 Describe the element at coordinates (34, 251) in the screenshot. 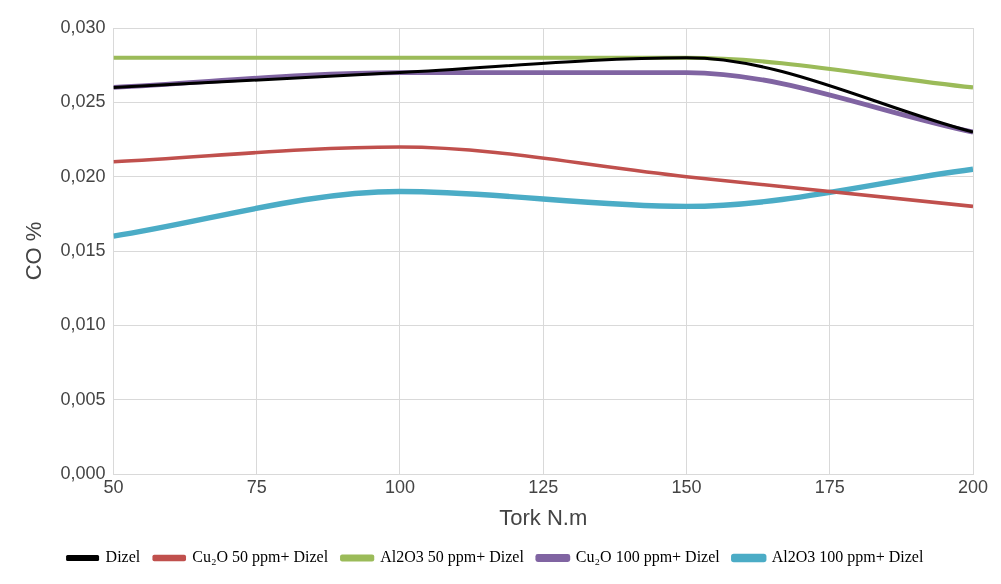

I see `y-axis-title: CO %` at that location.